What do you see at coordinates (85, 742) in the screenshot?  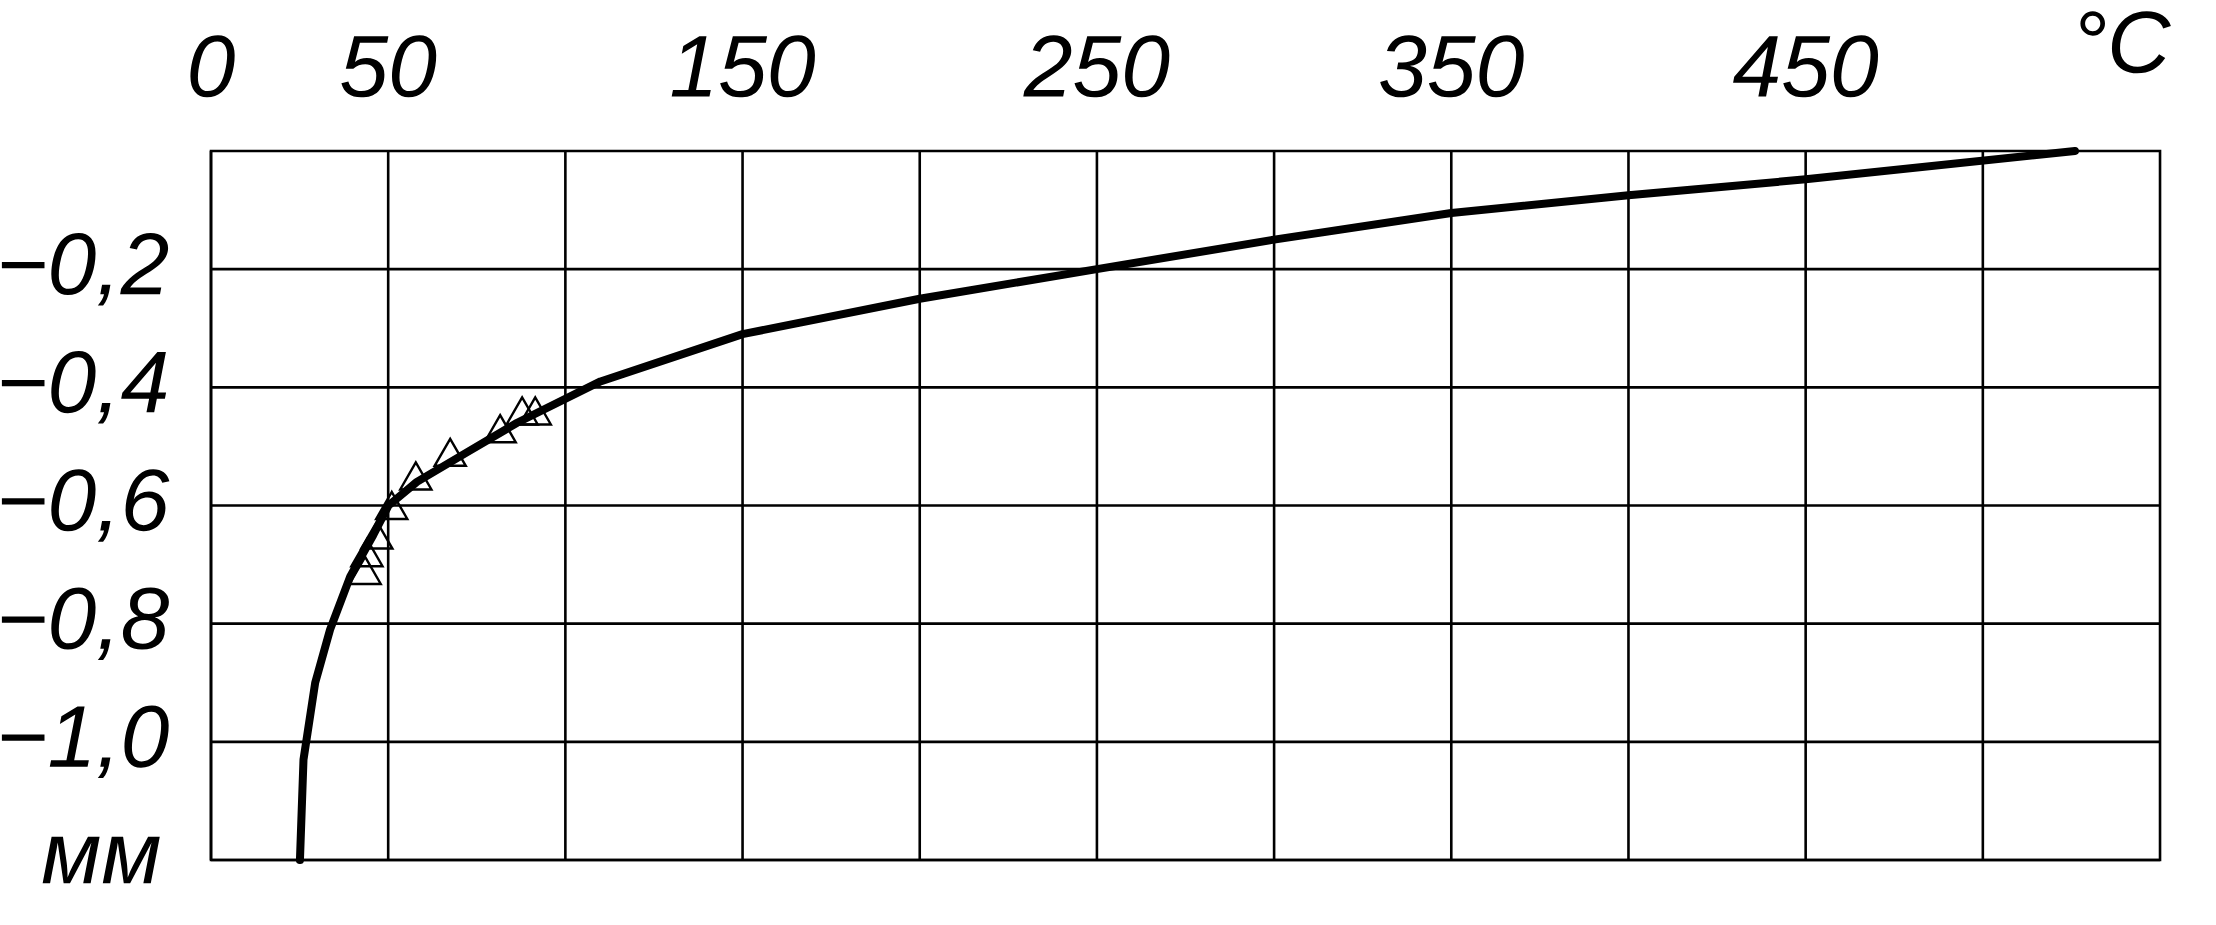 I see `y-tick-label: −1,0` at bounding box center [85, 742].